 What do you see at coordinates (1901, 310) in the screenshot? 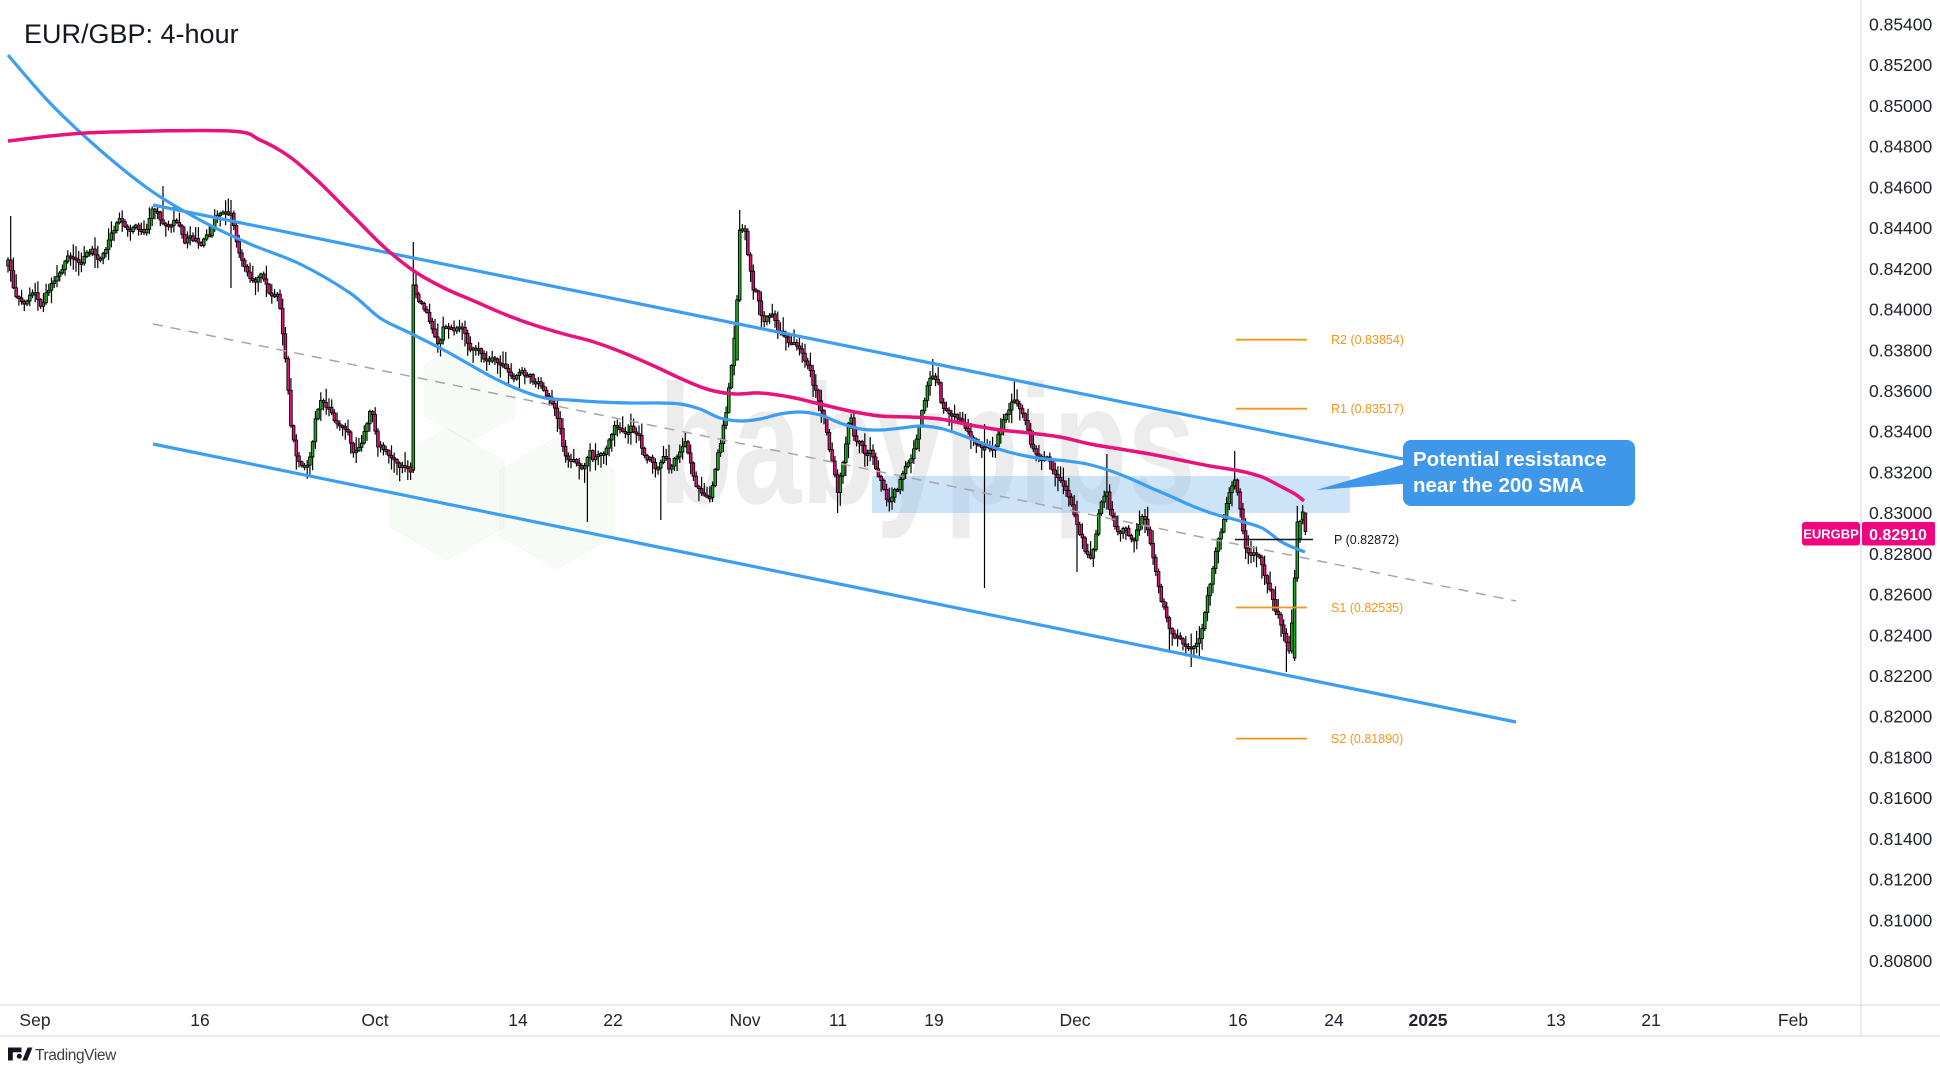
I see `svg-text: 0.84000` at bounding box center [1901, 310].